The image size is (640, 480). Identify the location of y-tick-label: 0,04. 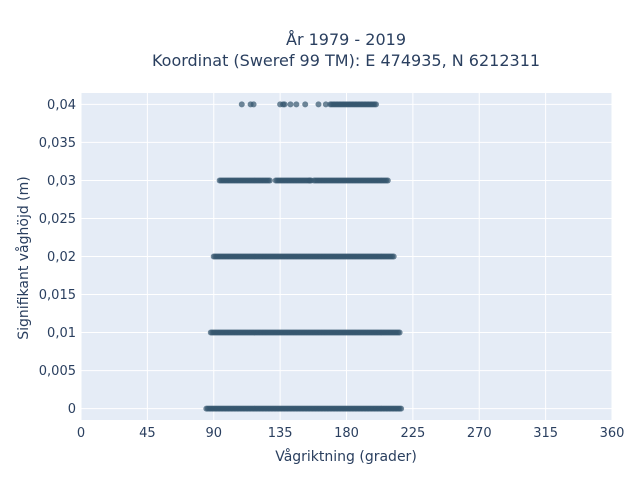
(61, 105).